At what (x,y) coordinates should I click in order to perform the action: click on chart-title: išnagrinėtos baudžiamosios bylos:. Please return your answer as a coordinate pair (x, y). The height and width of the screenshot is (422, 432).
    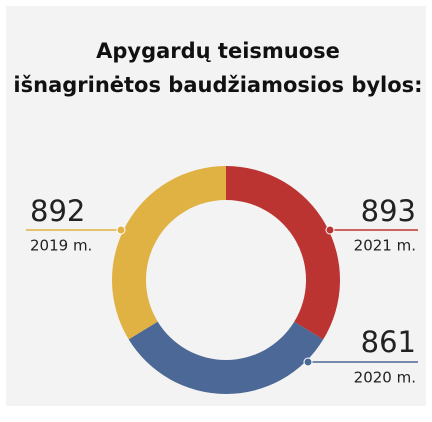
    Looking at the image, I should click on (217, 85).